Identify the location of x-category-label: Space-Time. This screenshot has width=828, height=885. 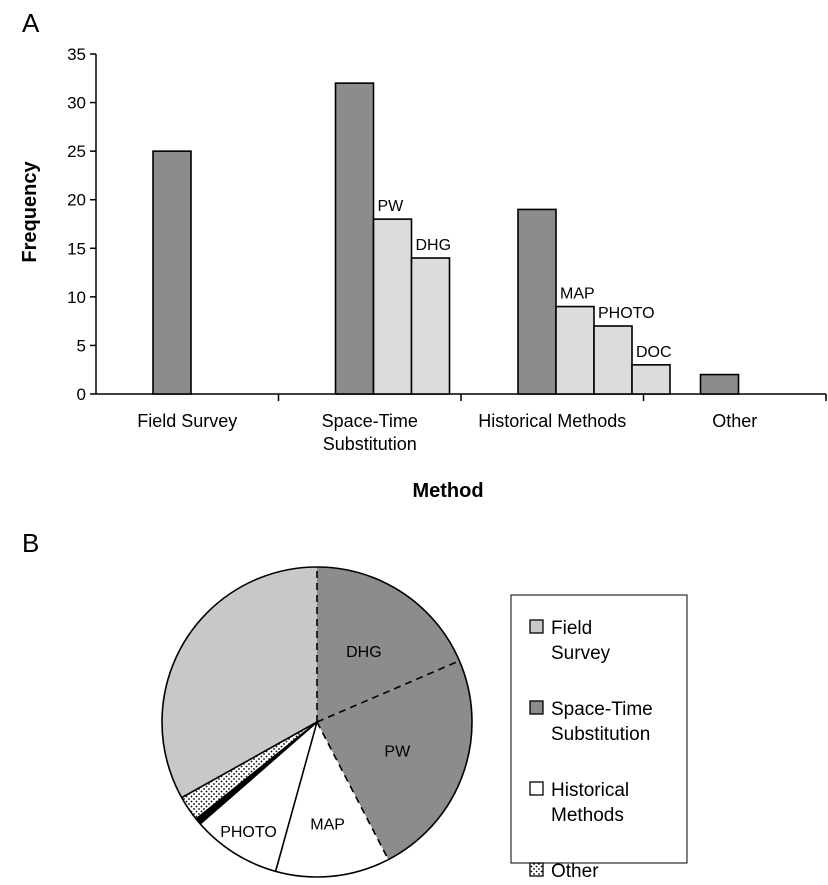
(370, 421).